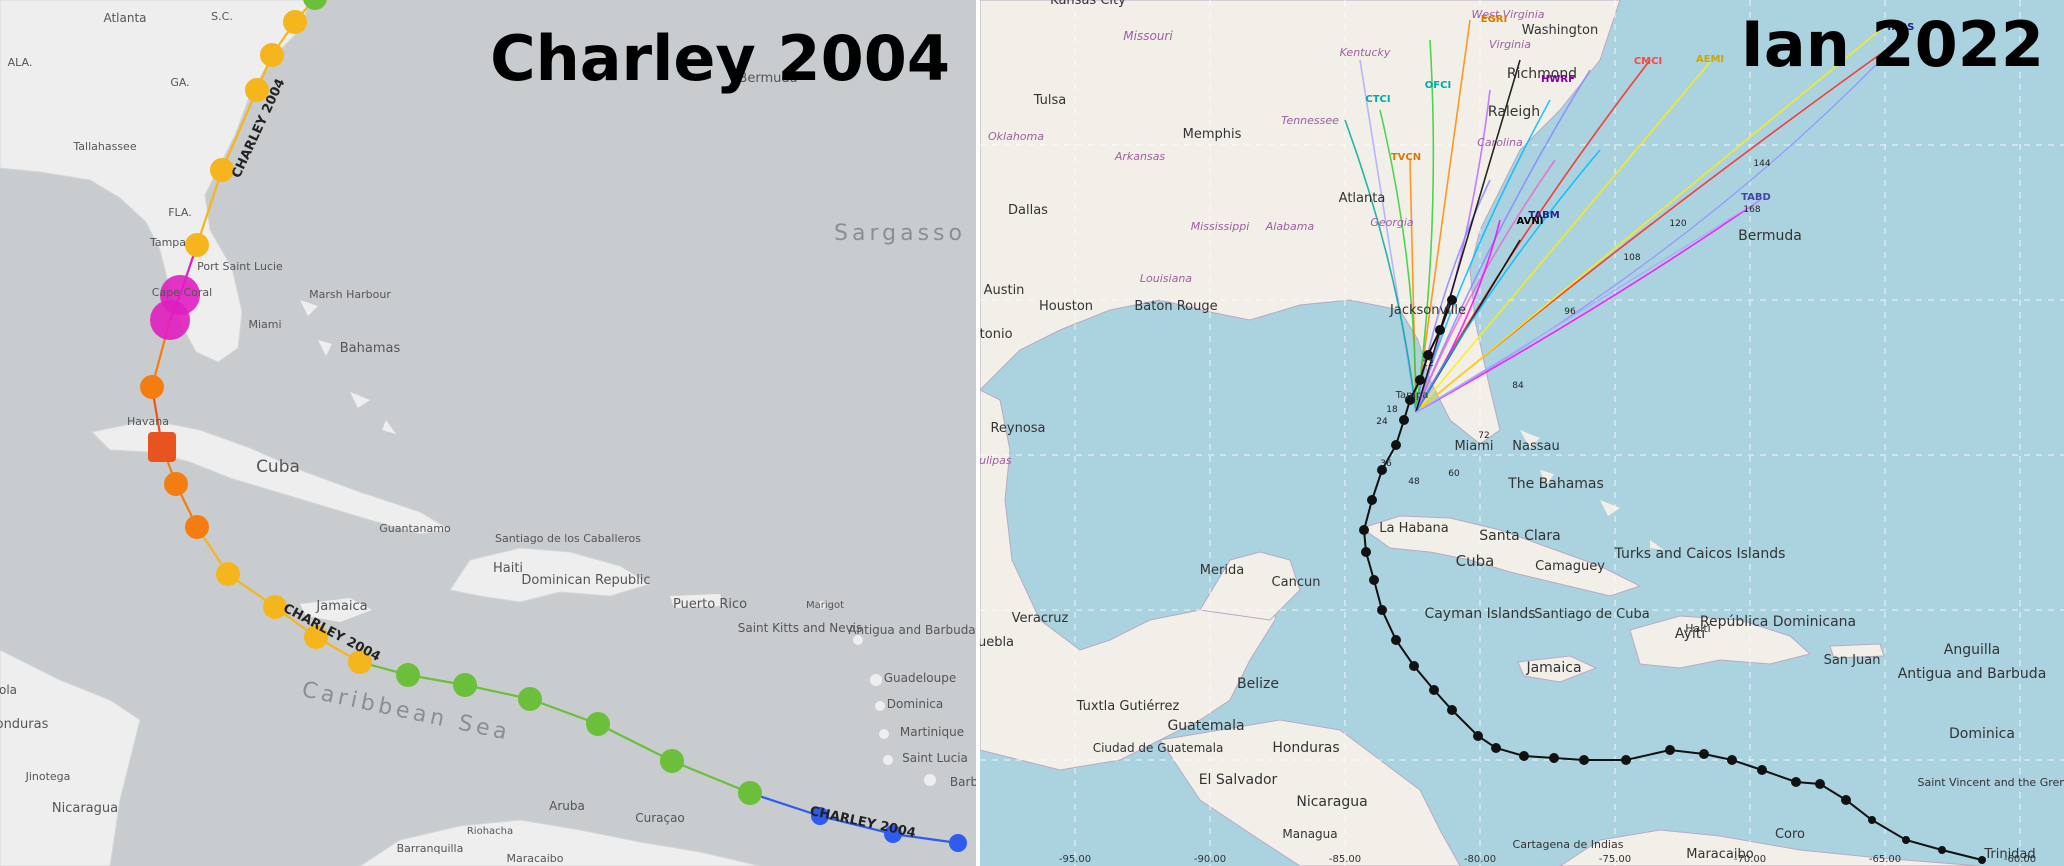 The height and width of the screenshot is (866, 2064). I want to click on model-label-tabd: TABD, so click(1756, 197).